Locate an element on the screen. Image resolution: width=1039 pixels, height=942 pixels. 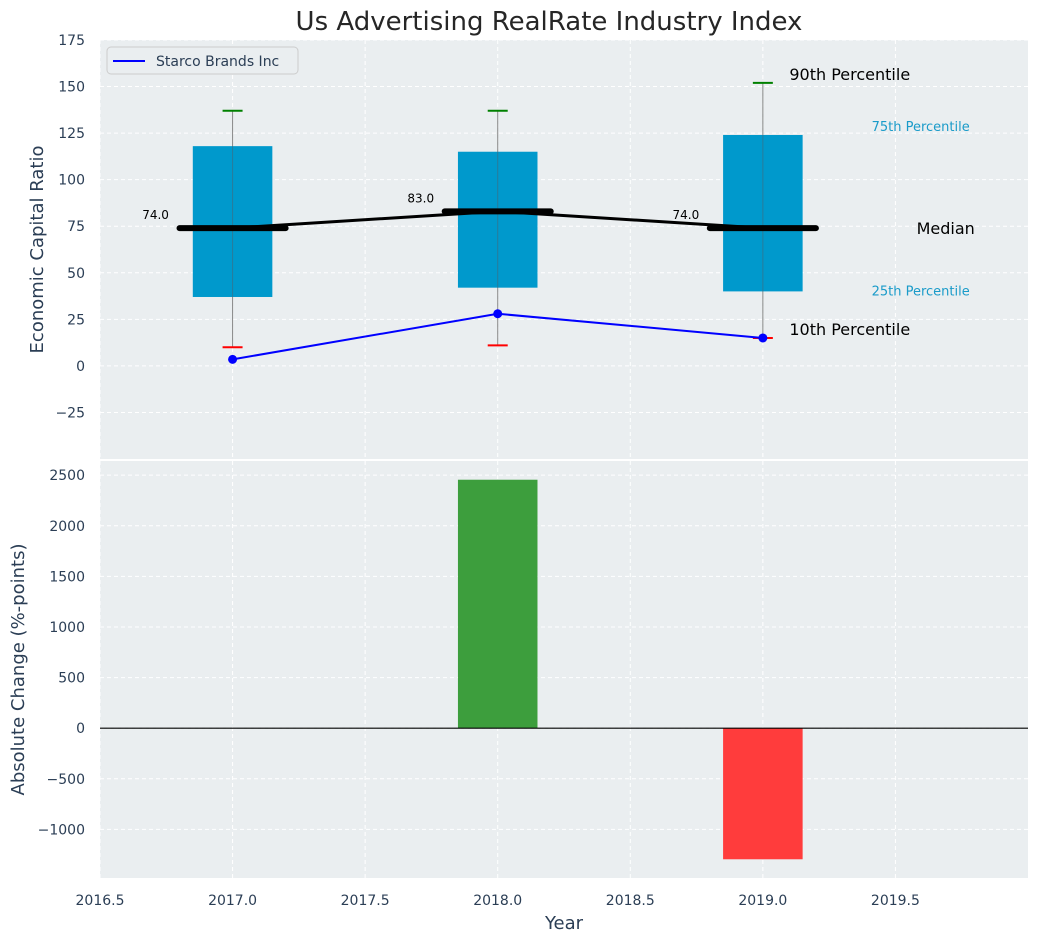
top-ytick-label: 150 is located at coordinates (71, 88).